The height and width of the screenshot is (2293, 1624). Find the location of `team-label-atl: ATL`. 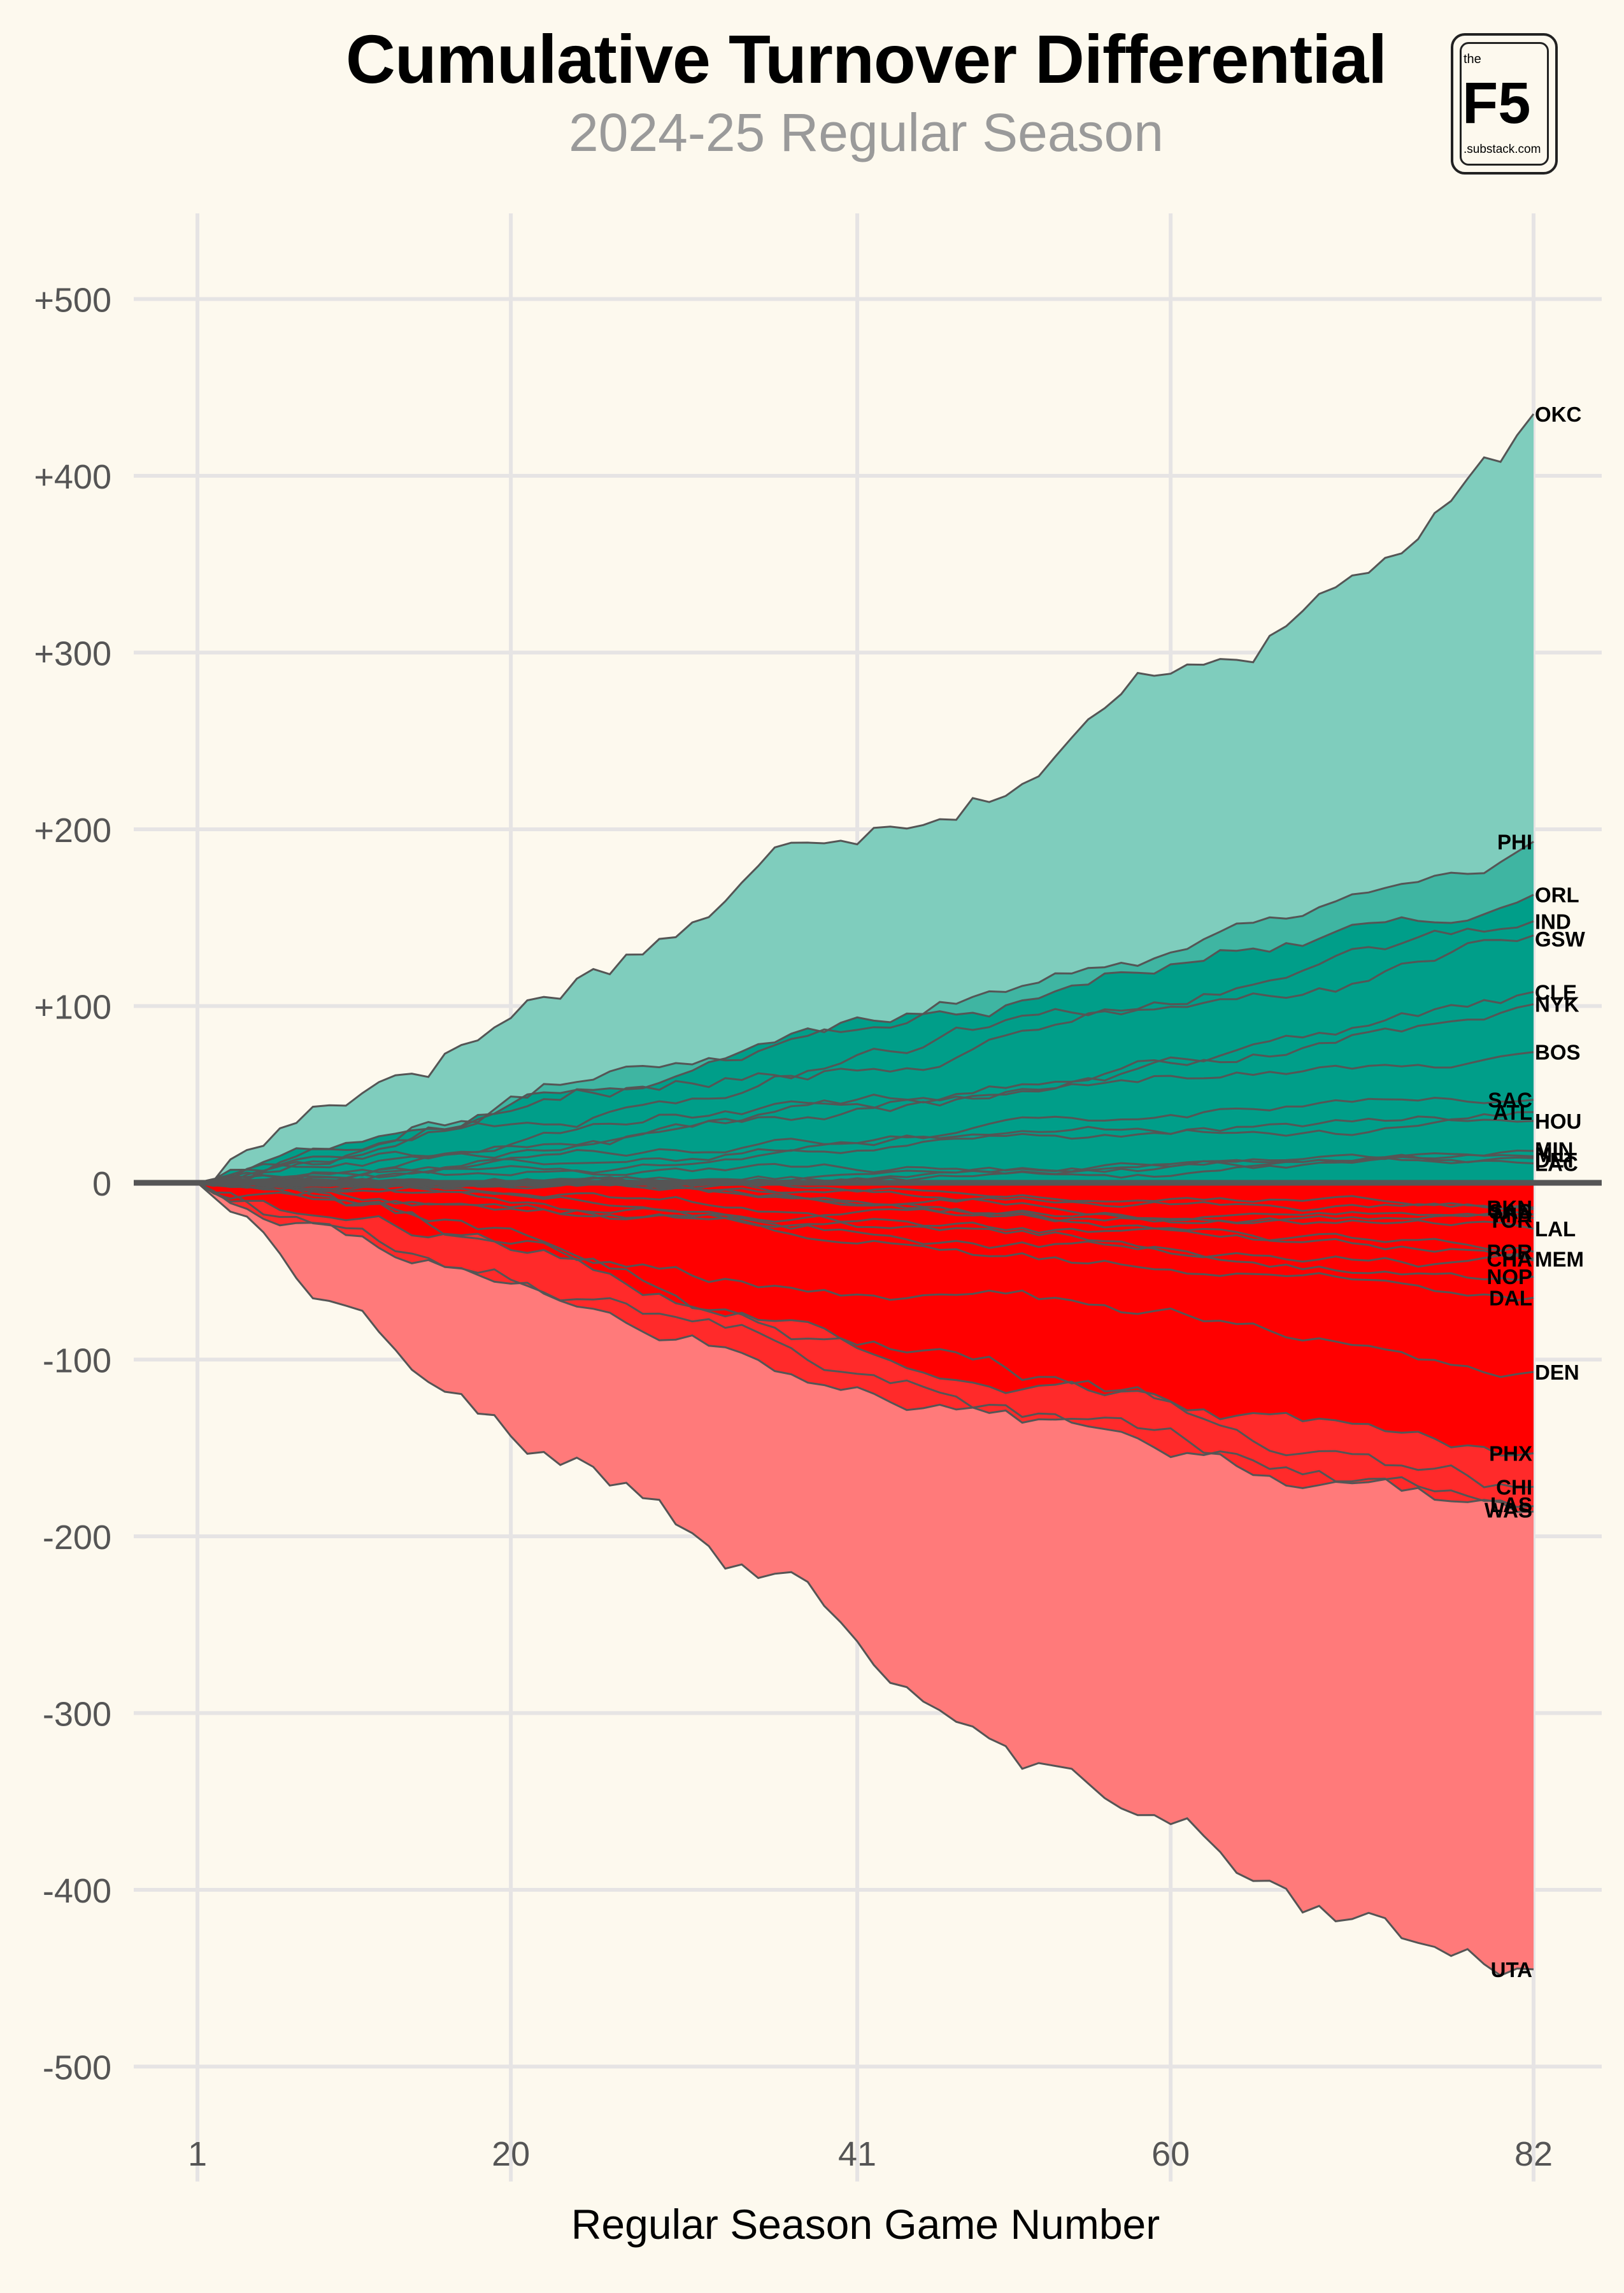

team-label-atl: ATL is located at coordinates (1512, 1112).